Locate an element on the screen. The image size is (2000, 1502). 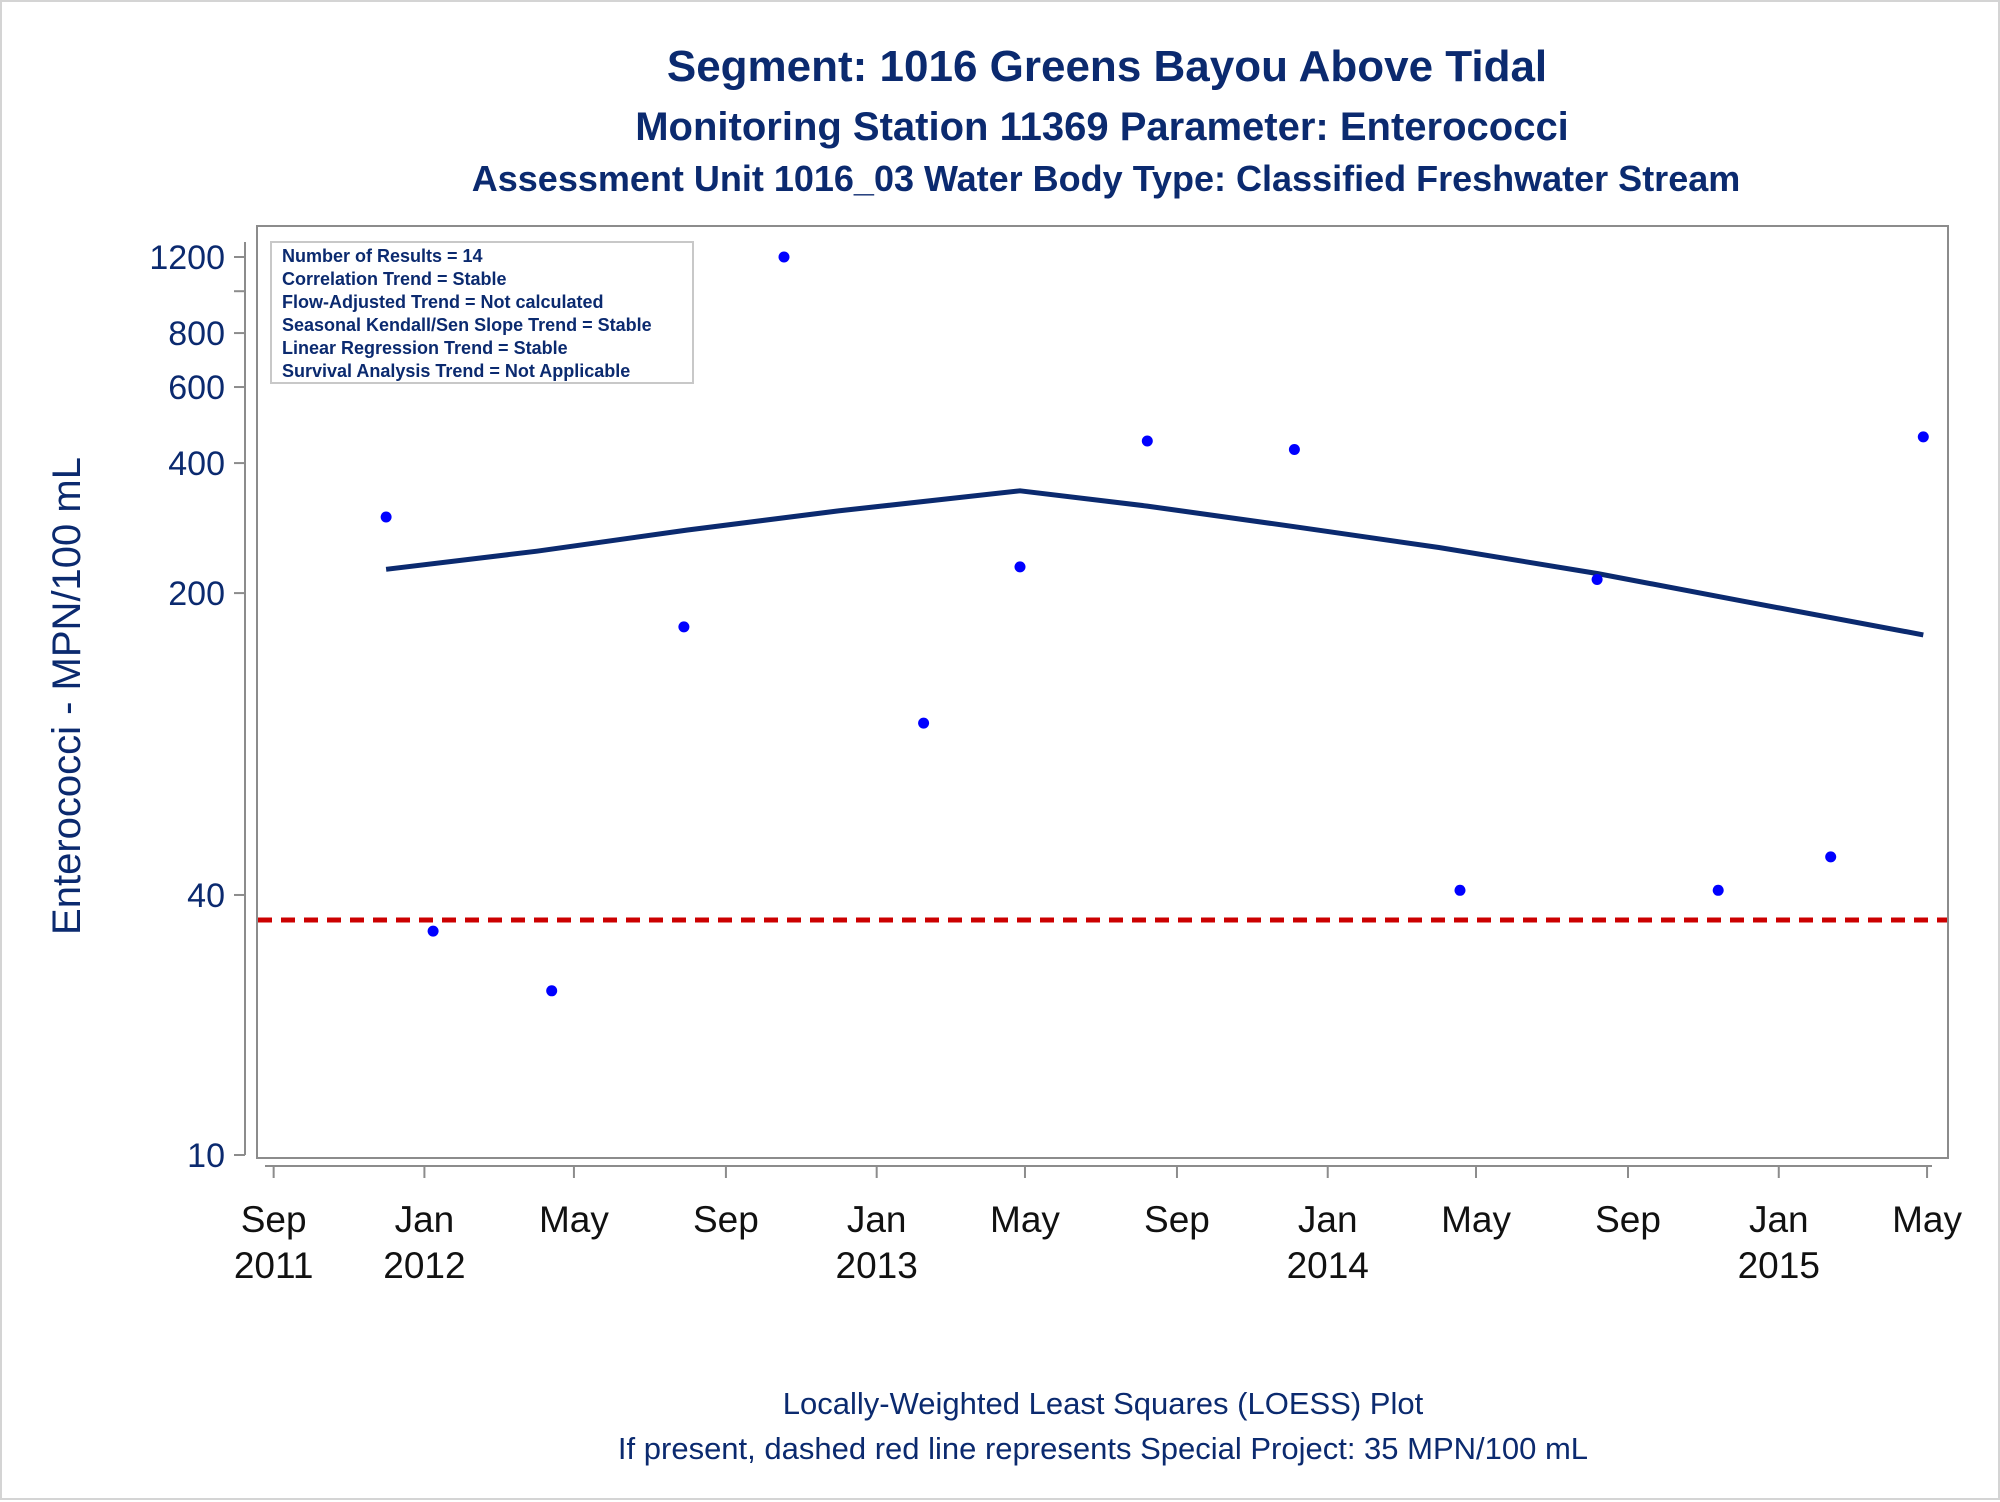
x-tick-year-label: 2011 is located at coordinates (274, 1265).